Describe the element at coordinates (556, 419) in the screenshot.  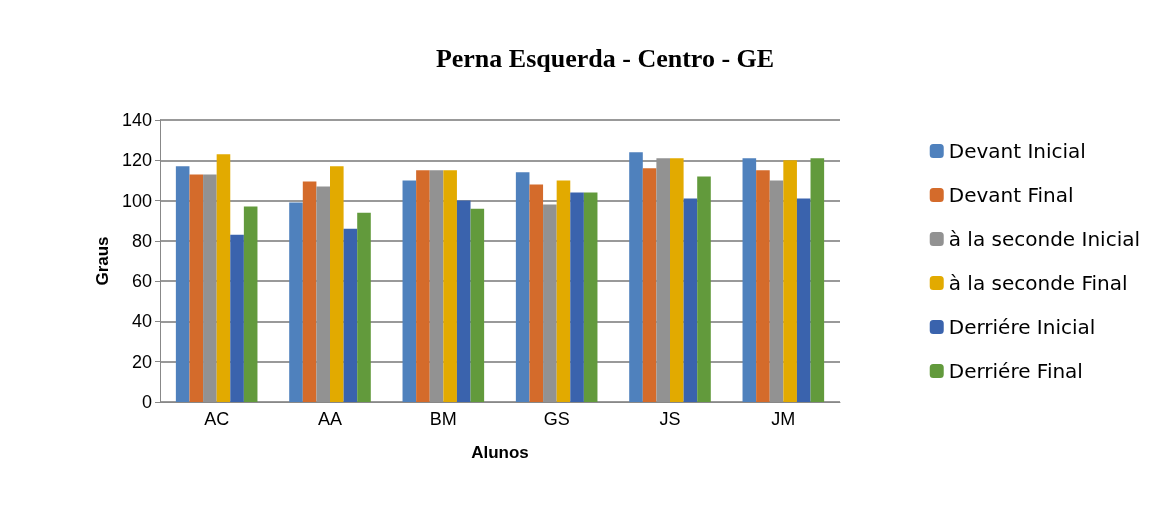
I see `x-tick-label: GS` at that location.